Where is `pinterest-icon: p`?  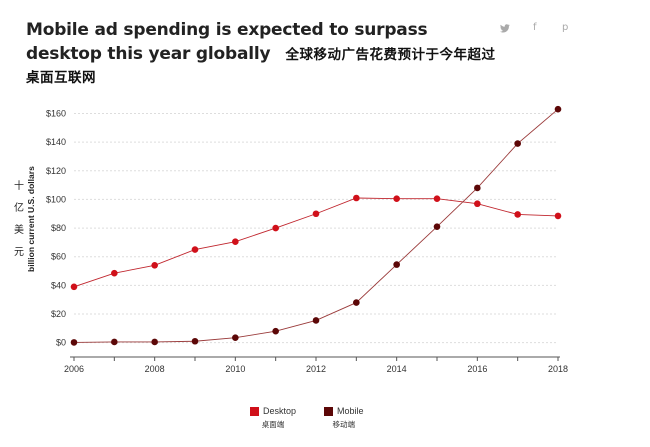 pinterest-icon: p is located at coordinates (565, 27).